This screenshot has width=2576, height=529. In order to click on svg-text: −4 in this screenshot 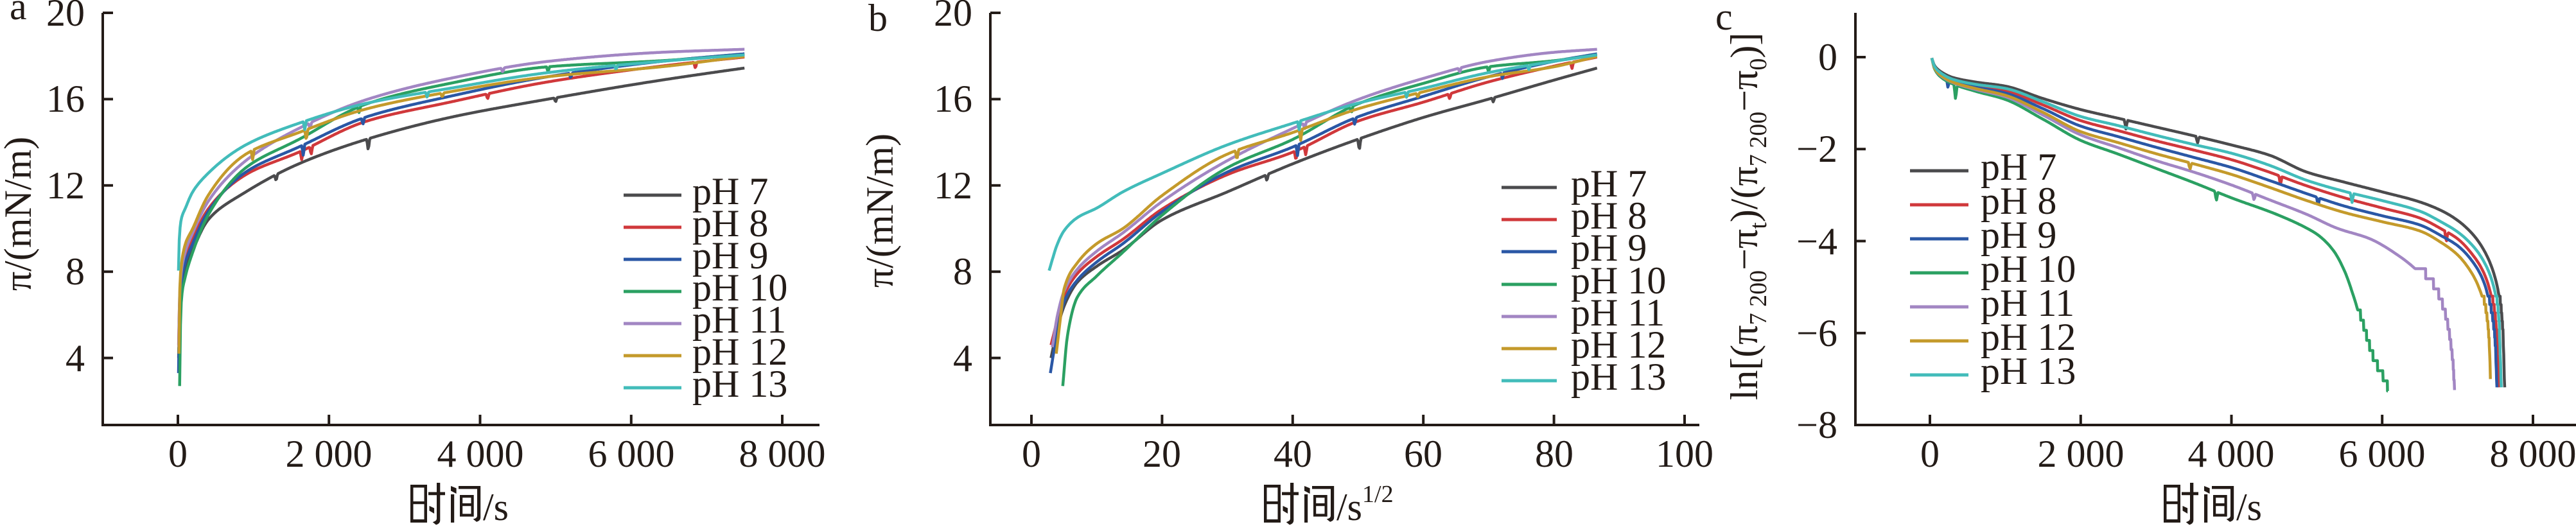, I will do `click(1816, 241)`.